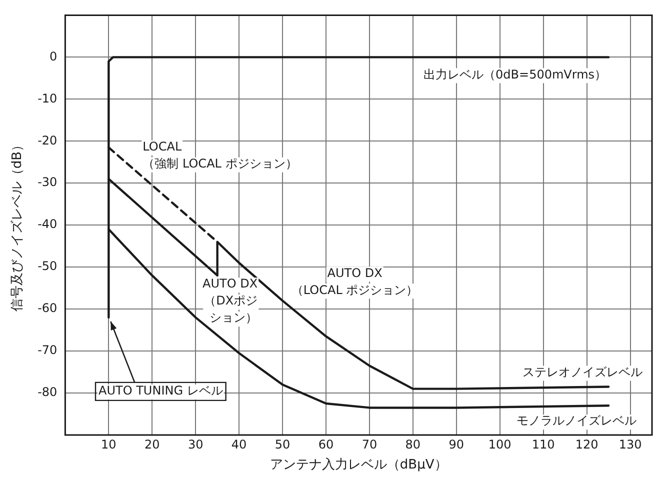 Image resolution: width=656 pixels, height=479 pixels. What do you see at coordinates (582, 371) in the screenshot?
I see `series-label: ステレオノイズレベル` at bounding box center [582, 371].